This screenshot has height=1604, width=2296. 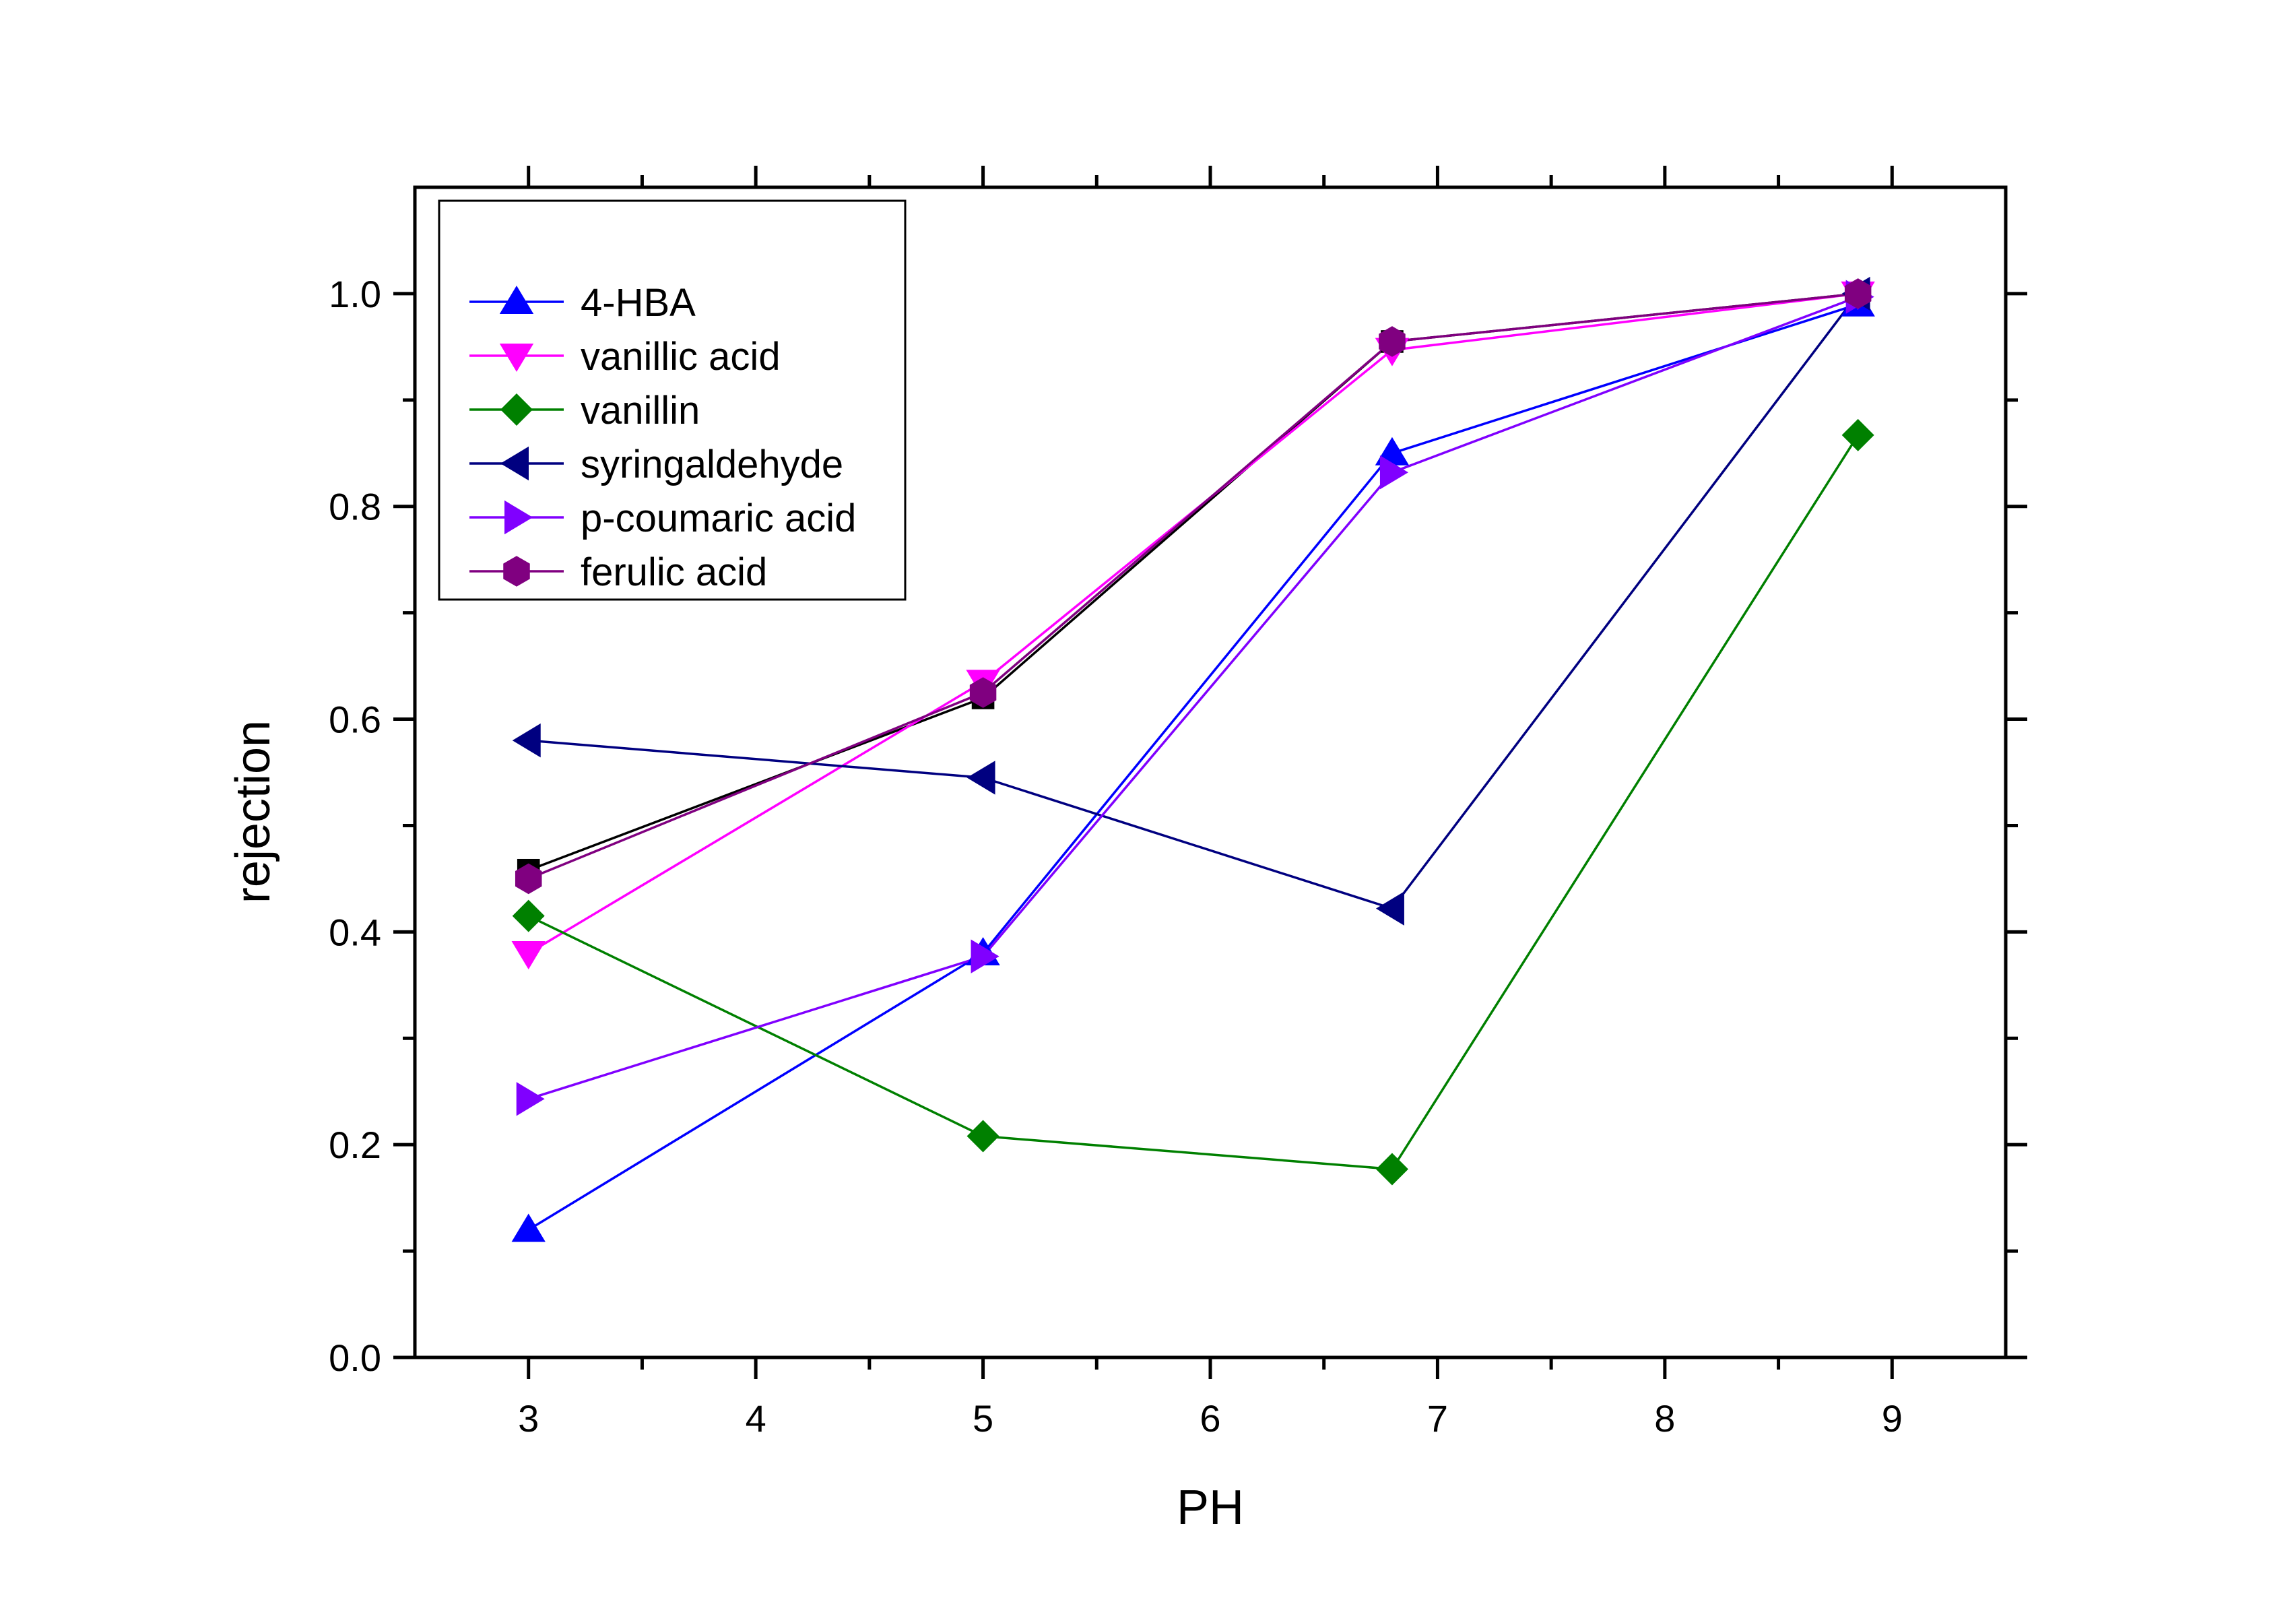 I want to click on legend-ferulic-acid-marker, so click(x=516, y=571).